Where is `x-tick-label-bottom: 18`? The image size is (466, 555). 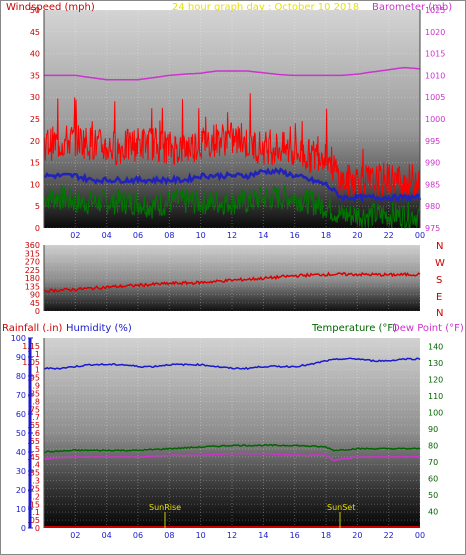
x-tick-label-bottom: 18 is located at coordinates (326, 535).